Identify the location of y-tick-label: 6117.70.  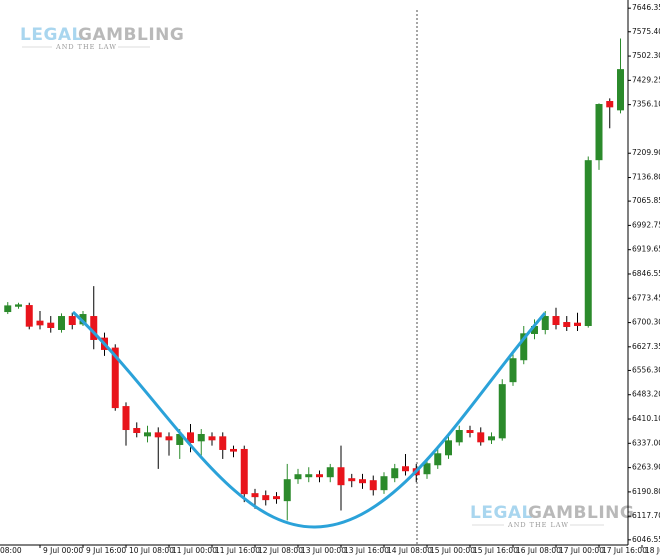
(646, 515).